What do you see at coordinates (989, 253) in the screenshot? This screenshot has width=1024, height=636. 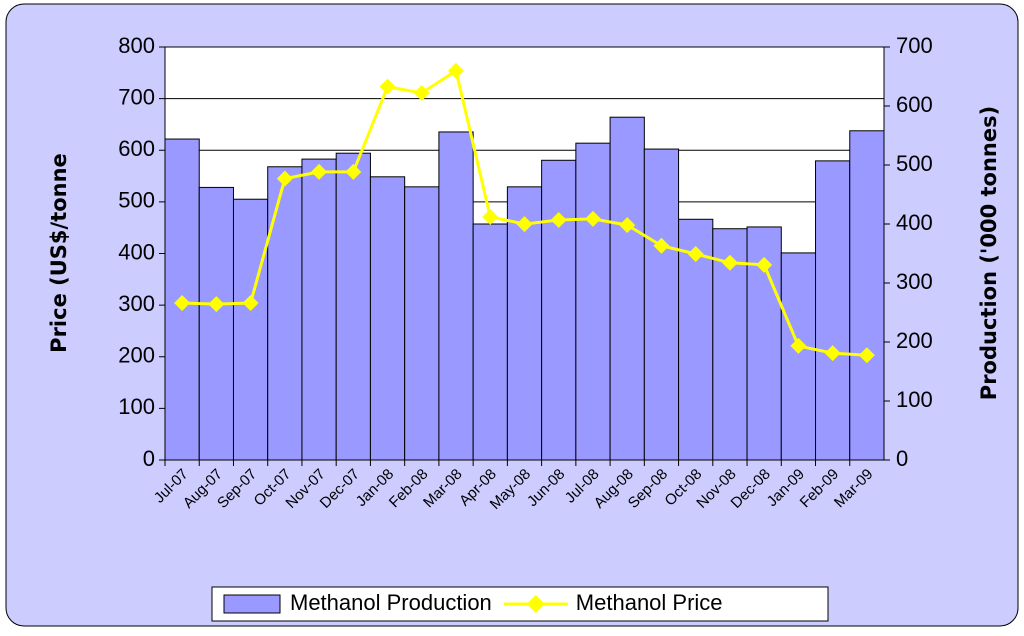 I see `y2-axis-title: Production ('000 tonnes)` at bounding box center [989, 253].